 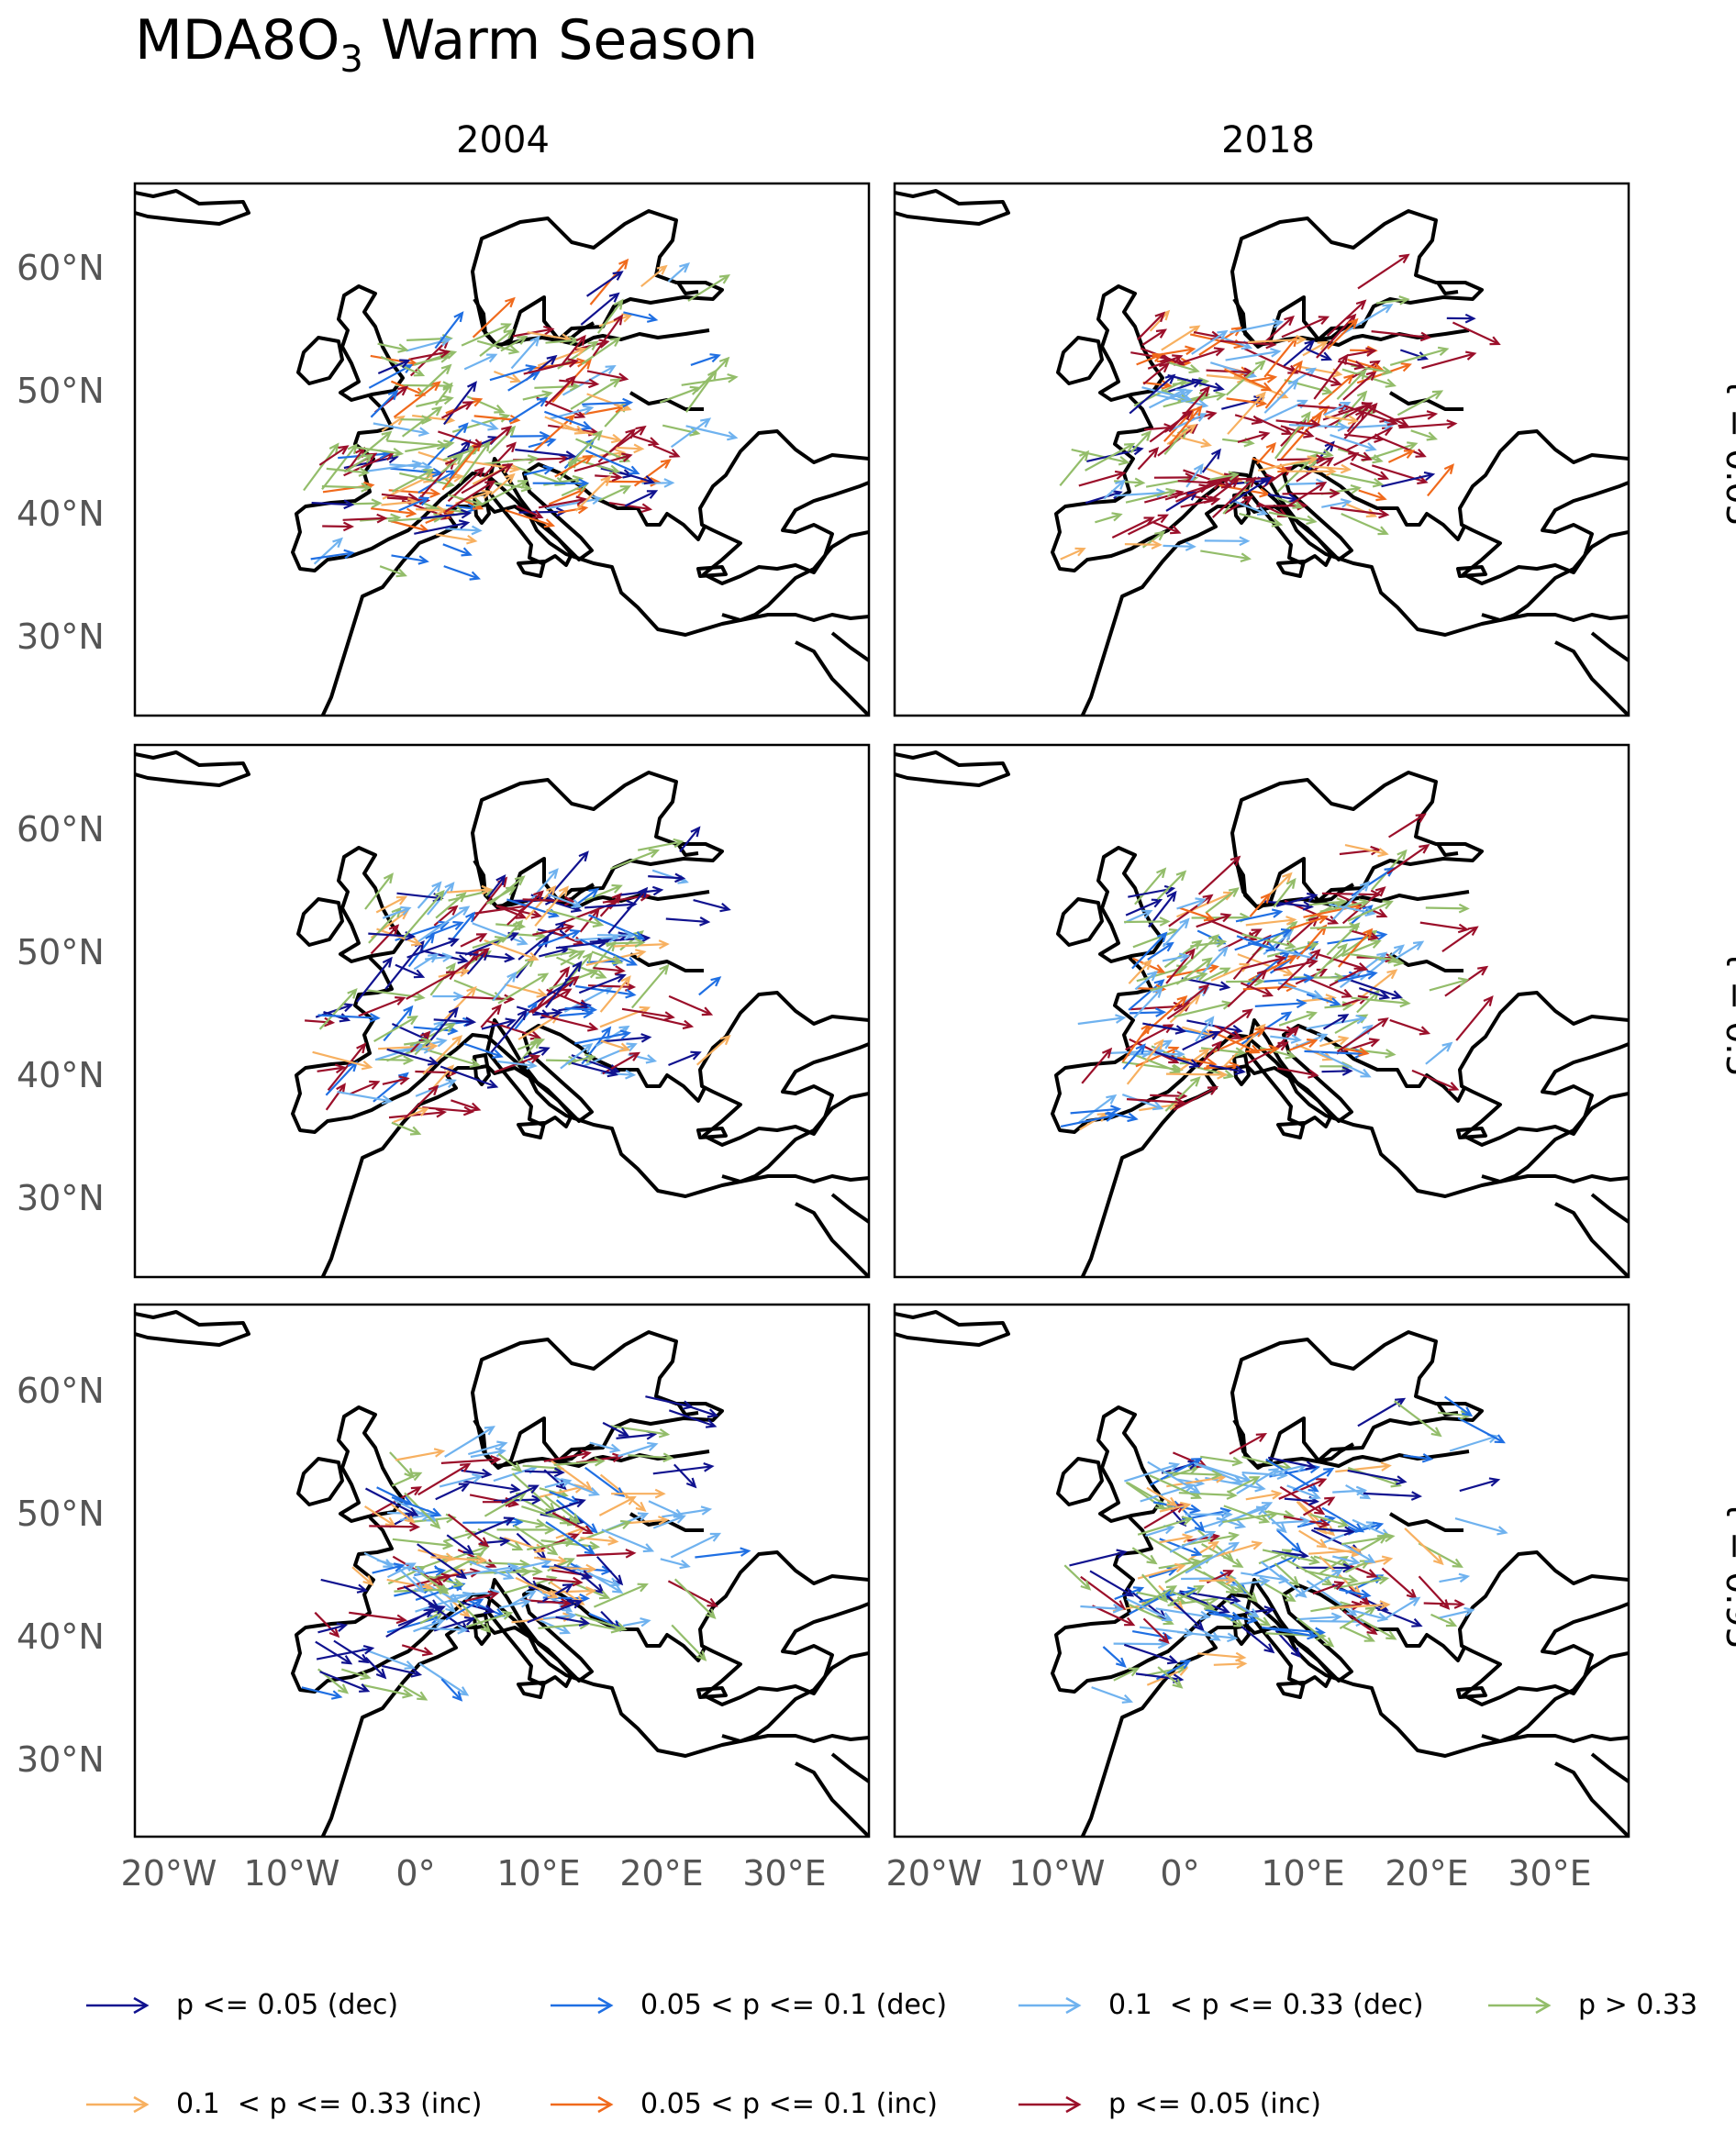 I want to click on column-title-2004: 2004, so click(x=503, y=140).